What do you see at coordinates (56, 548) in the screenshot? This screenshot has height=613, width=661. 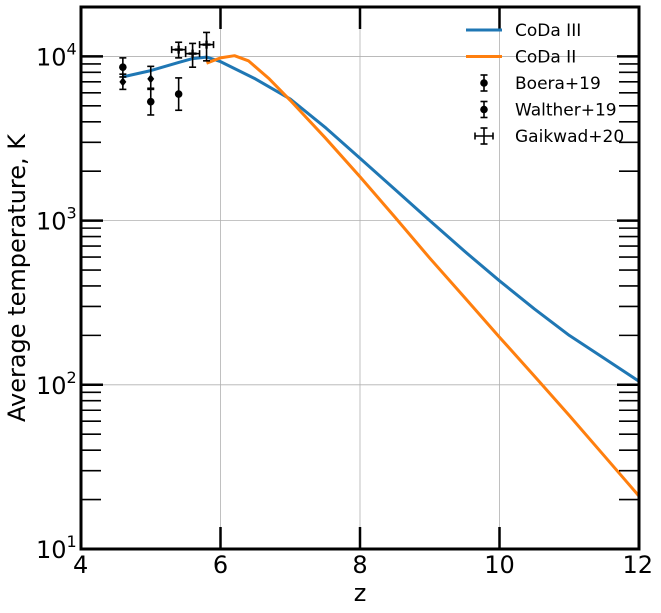 I see `y-tick-label: 10¹` at bounding box center [56, 548].